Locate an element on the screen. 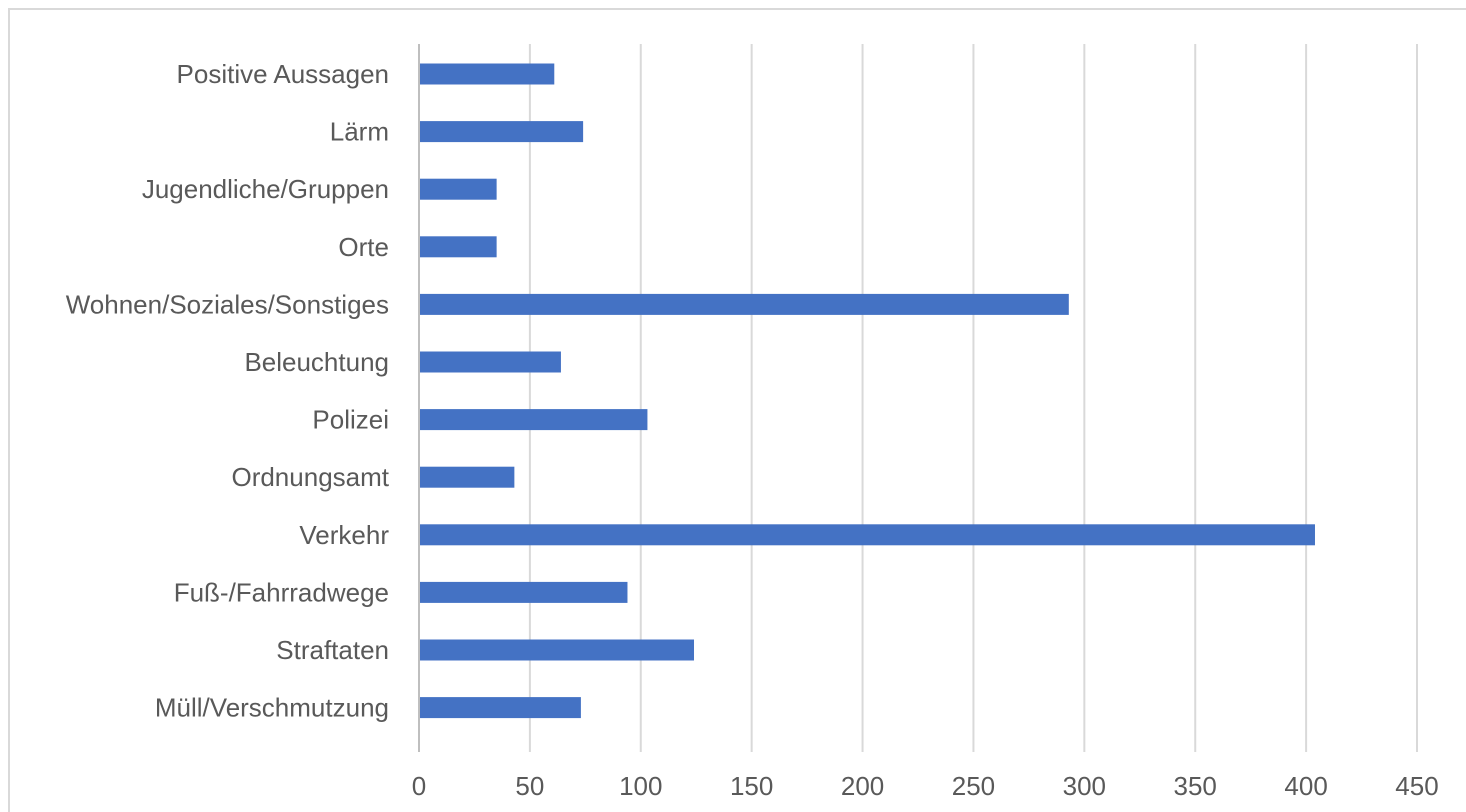 The image size is (1466, 812). category-label: Straftaten is located at coordinates (332, 650).